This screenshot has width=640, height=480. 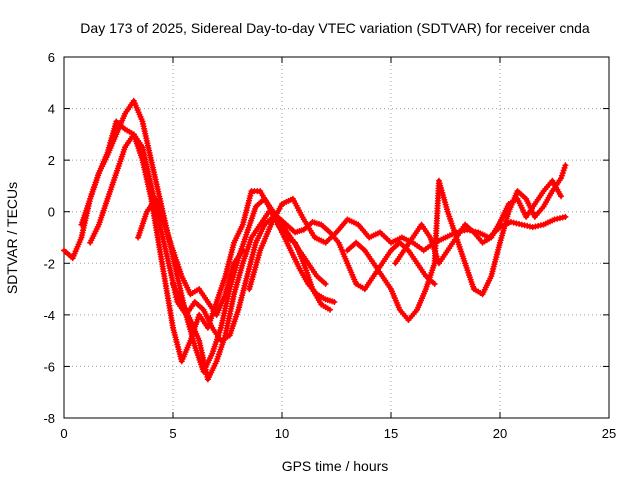 What do you see at coordinates (49, 418) in the screenshot?
I see `y-tick-label: -8` at bounding box center [49, 418].